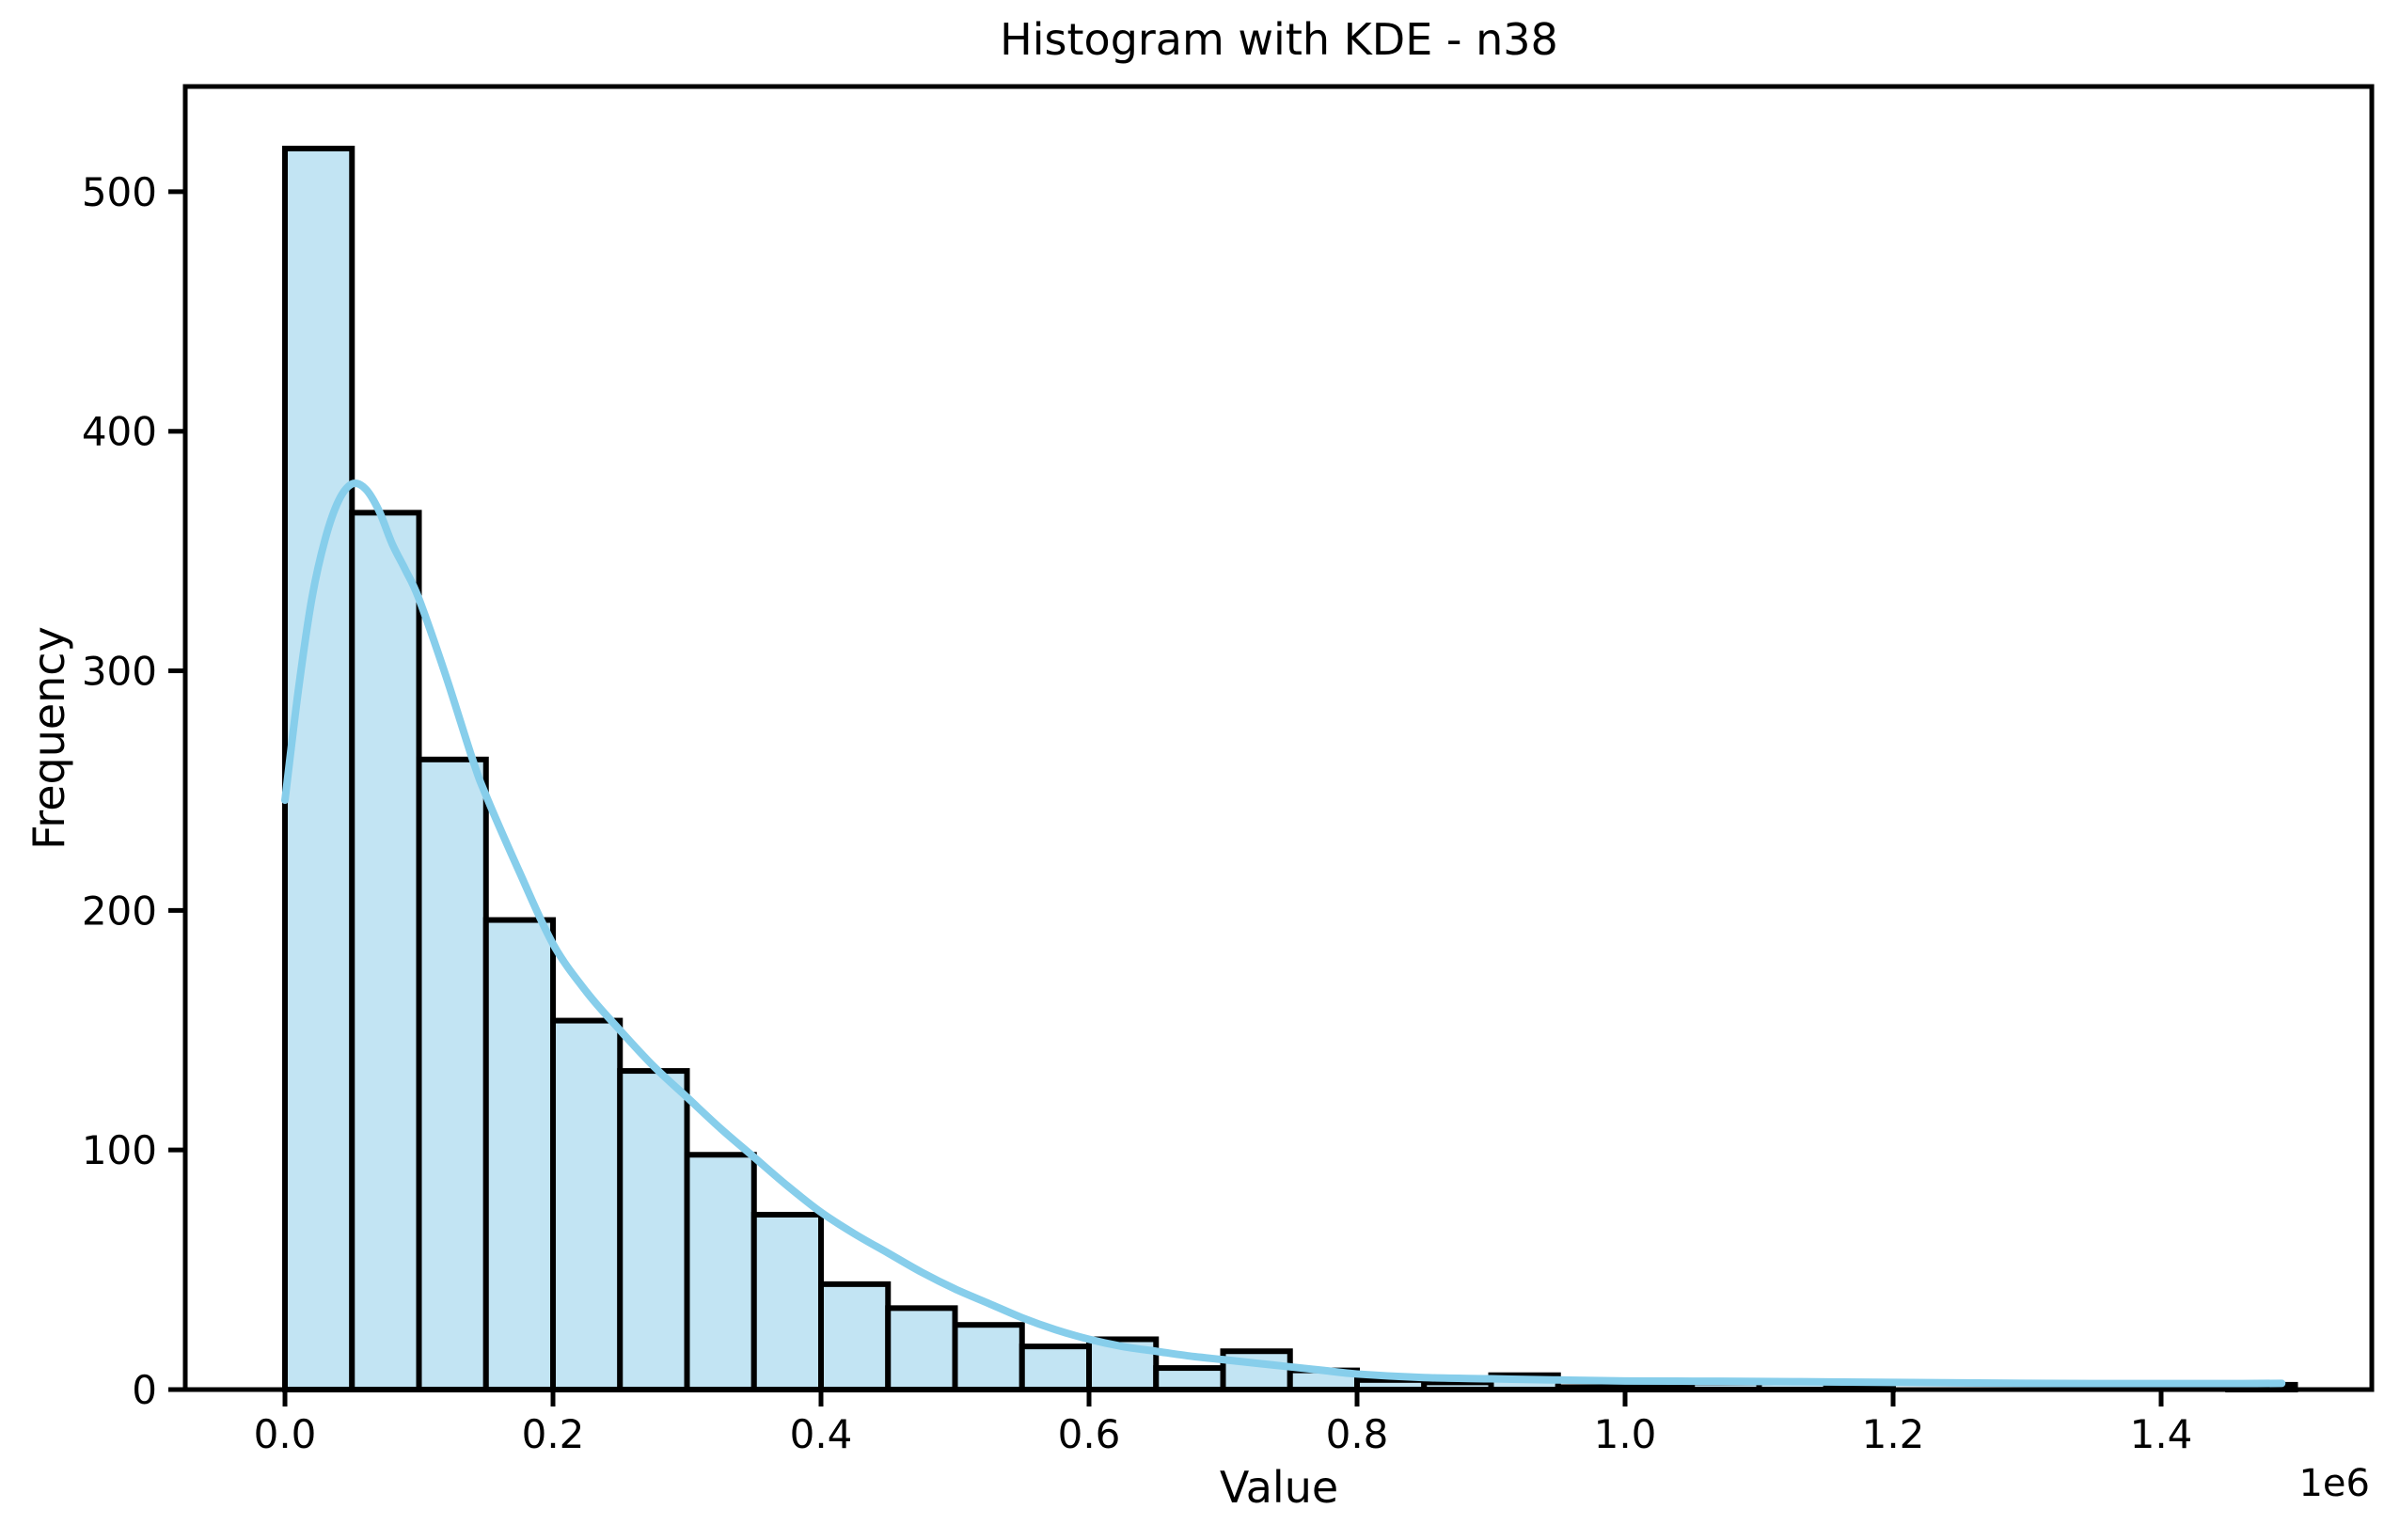 This screenshot has width=2400, height=1540. What do you see at coordinates (1279, 1487) in the screenshot?
I see `x-axis-label: Value` at bounding box center [1279, 1487].